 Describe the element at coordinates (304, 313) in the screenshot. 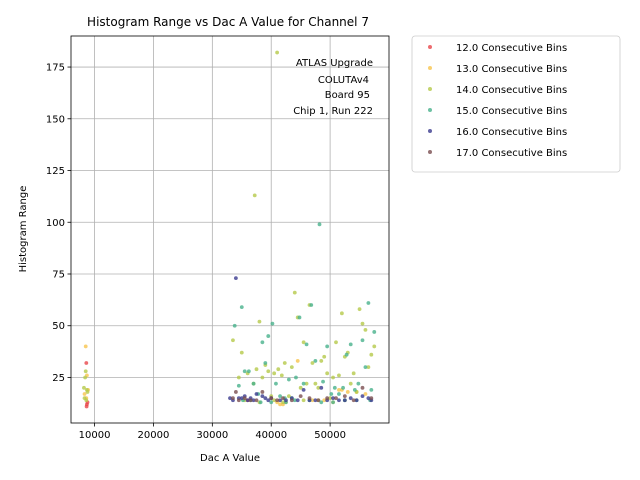

I see `series-4-points` at that location.